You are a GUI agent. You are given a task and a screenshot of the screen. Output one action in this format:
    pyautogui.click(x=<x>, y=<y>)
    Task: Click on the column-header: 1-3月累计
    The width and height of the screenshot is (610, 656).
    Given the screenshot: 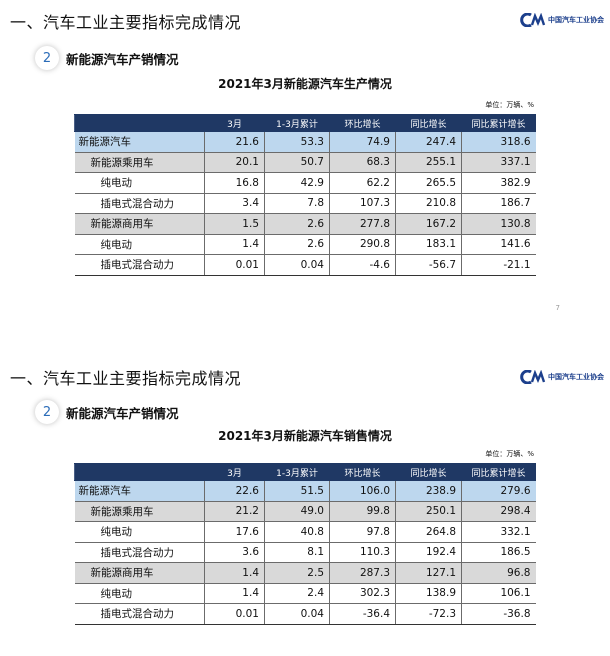 What is the action you would take?
    pyautogui.click(x=297, y=123)
    